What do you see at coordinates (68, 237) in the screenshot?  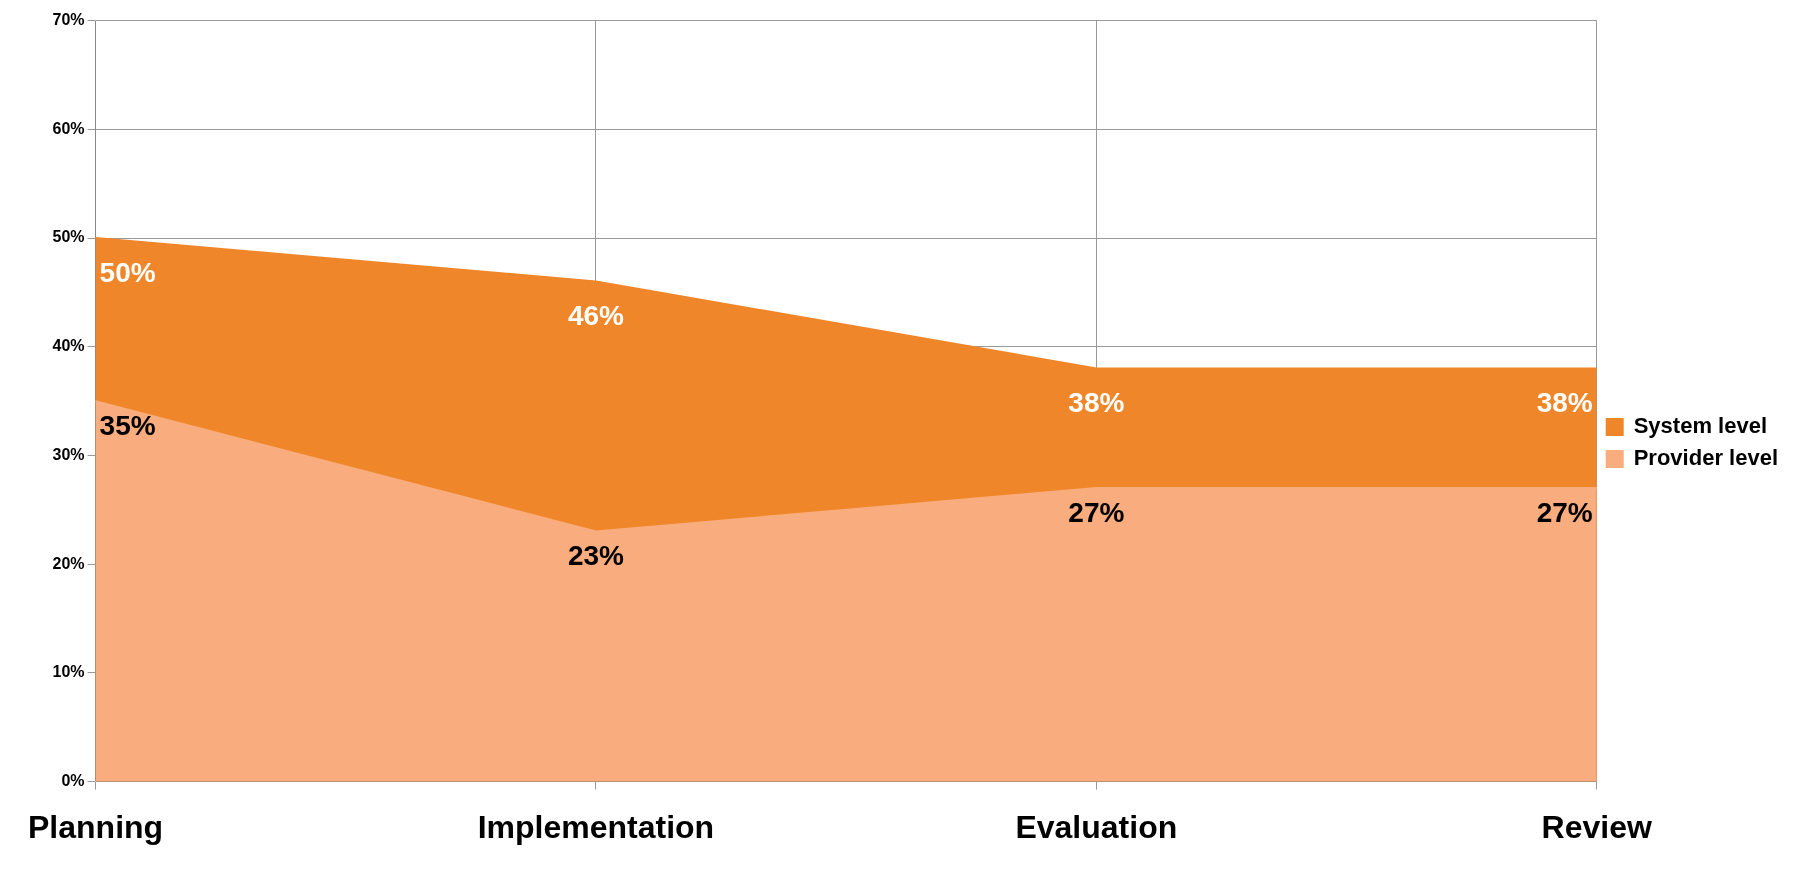 I see `y-tick-label: 50%` at bounding box center [68, 237].